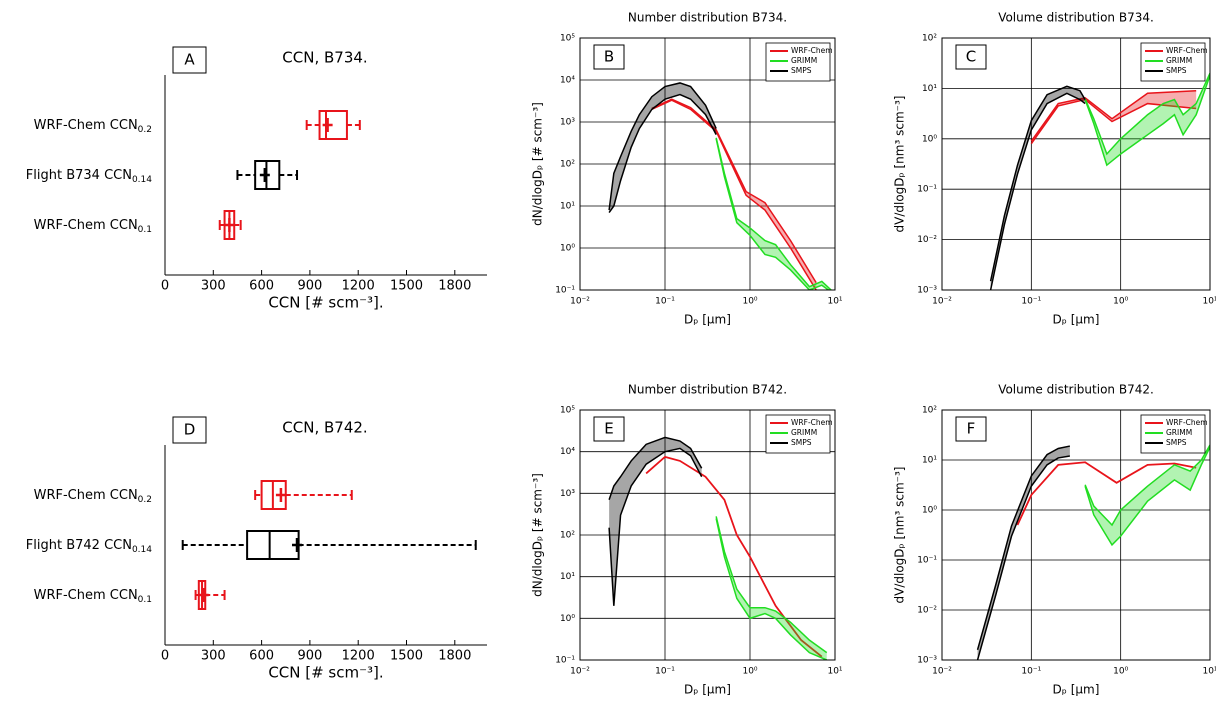  I want to click on panel-label: E, so click(608, 429).